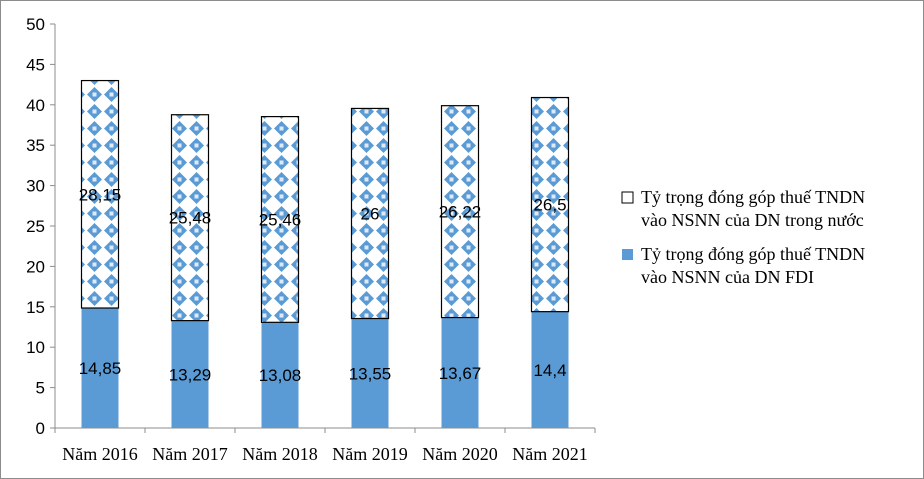 The height and width of the screenshot is (479, 924). What do you see at coordinates (460, 454) in the screenshot?
I see `x-category-label: Năm 2020` at bounding box center [460, 454].